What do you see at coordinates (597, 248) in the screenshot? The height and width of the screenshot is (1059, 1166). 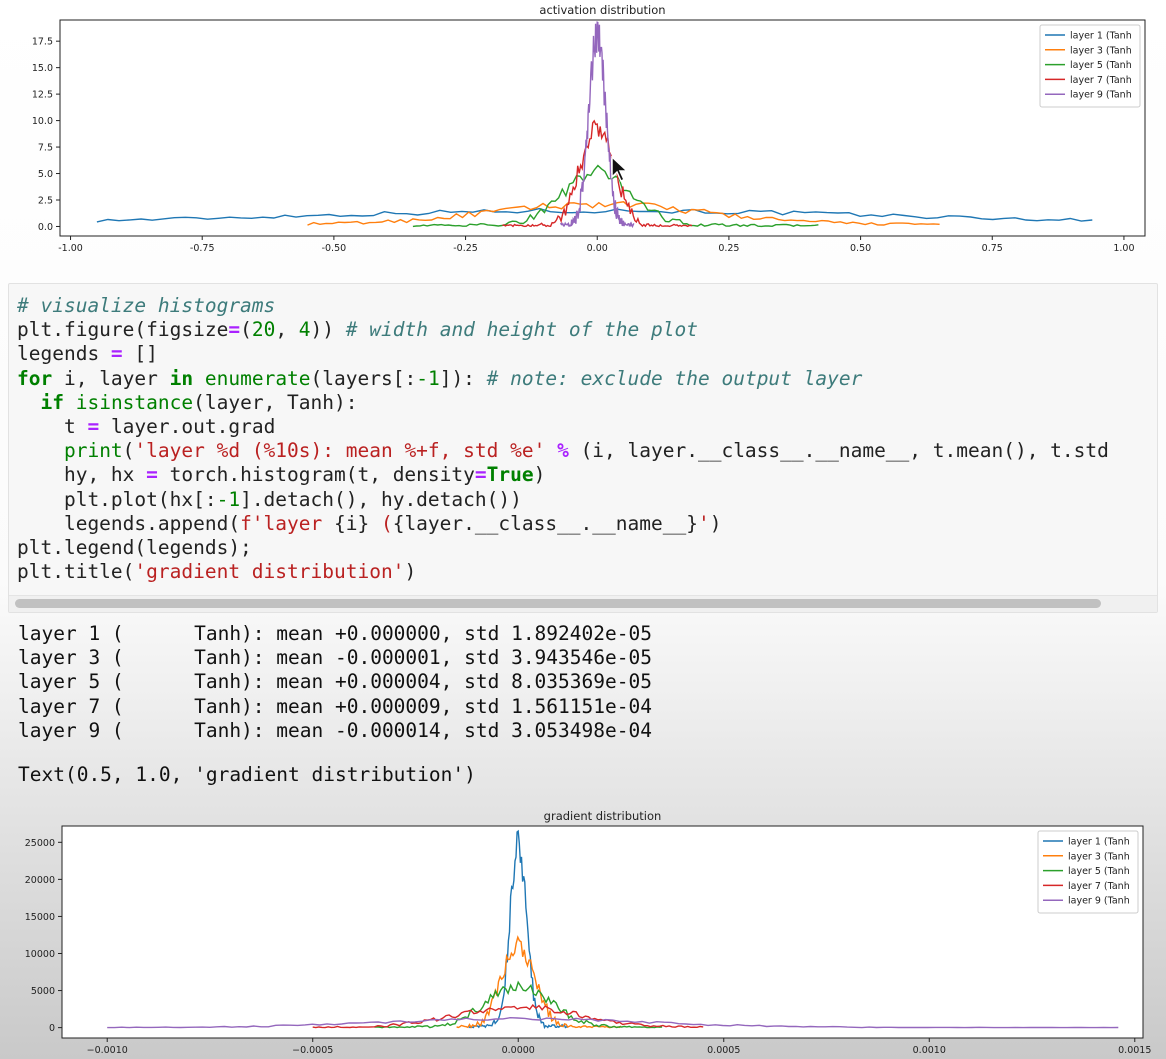 I see `x-tick-label: 0.00` at bounding box center [597, 248].